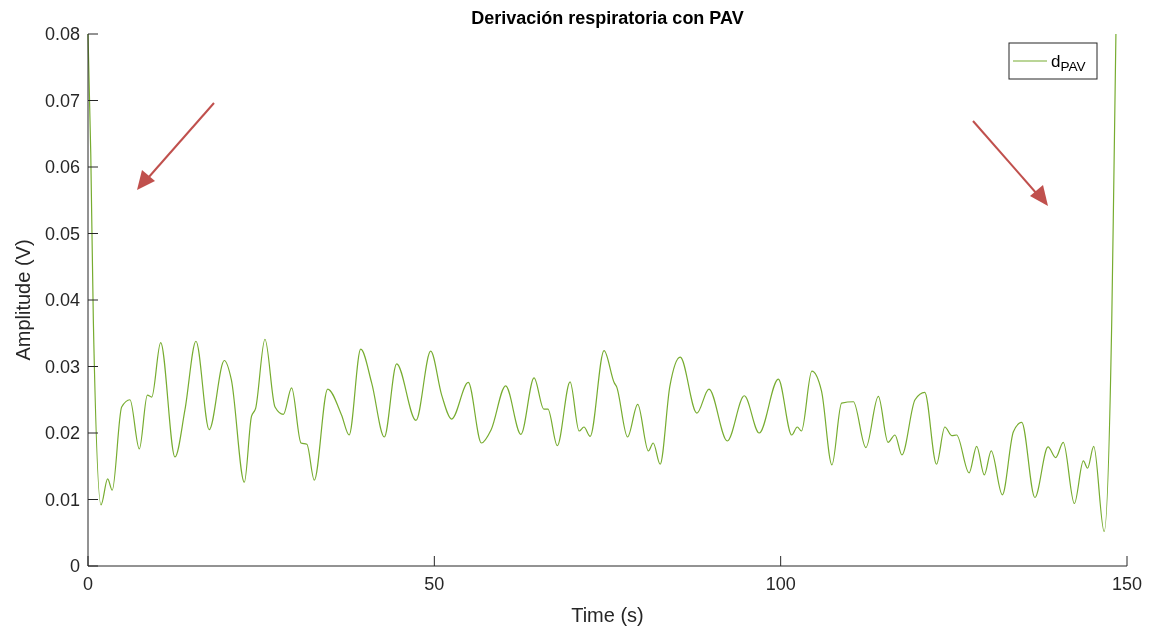  Describe the element at coordinates (607, 18) in the screenshot. I see `chart-title: Derivación respiratoria con PAV` at that location.